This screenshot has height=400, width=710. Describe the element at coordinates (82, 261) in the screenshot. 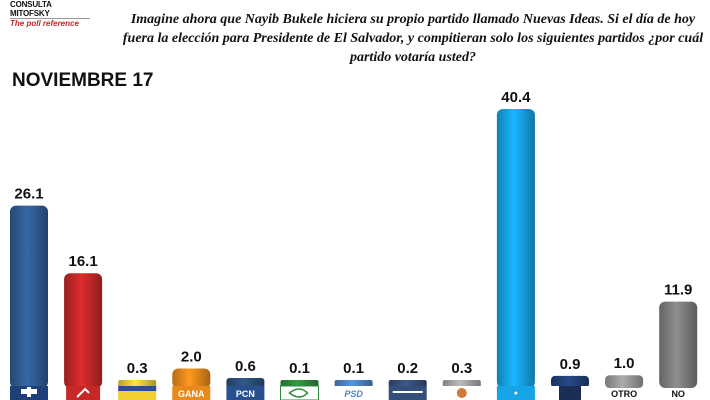

I see `value-label-2: 16.1` at that location.